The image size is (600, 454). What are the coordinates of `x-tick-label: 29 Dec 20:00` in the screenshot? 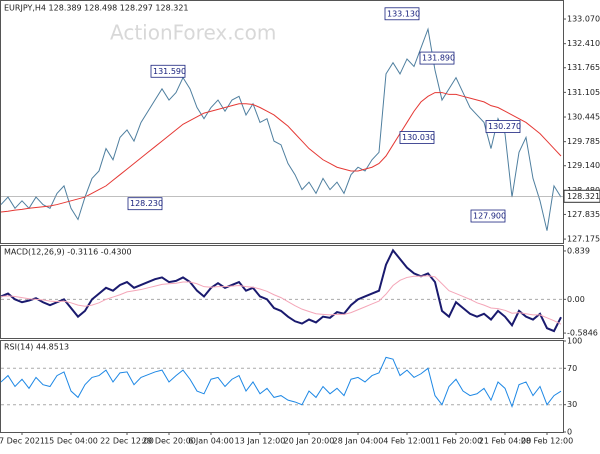 It's located at (169, 441).